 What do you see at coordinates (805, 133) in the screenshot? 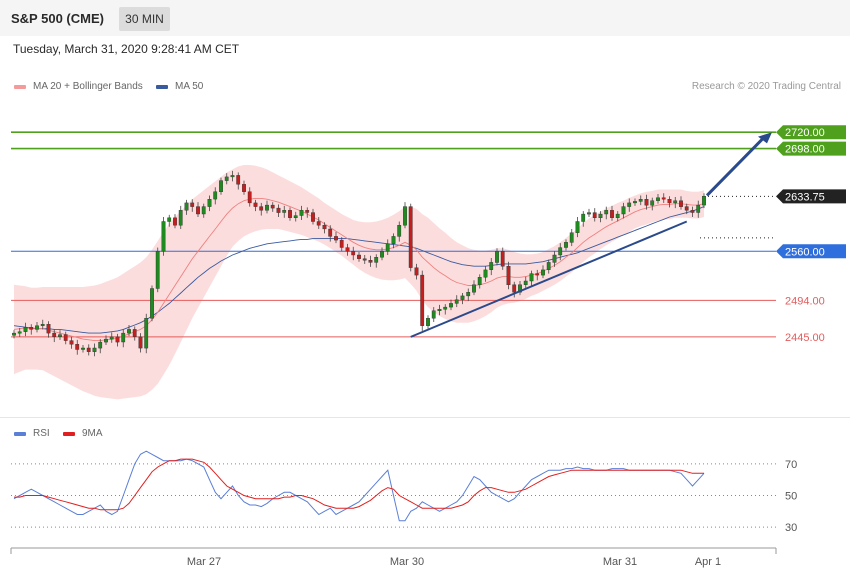
I see `level-label-2720.00: 2720.00` at bounding box center [805, 133].